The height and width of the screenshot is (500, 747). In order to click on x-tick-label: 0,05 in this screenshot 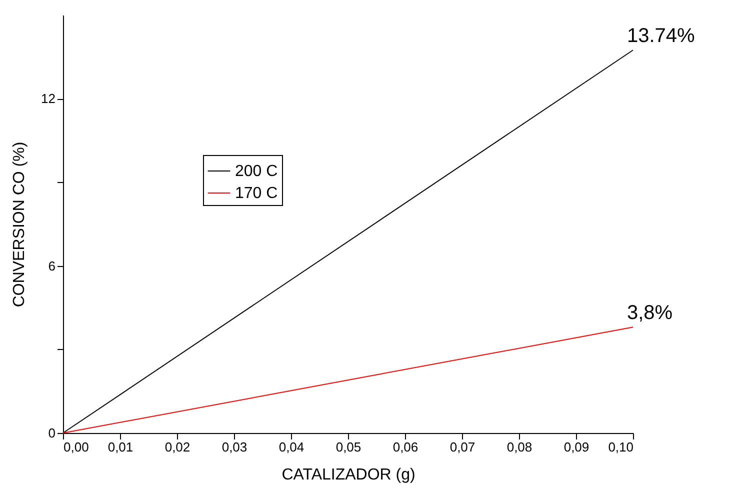, I will do `click(349, 447)`.